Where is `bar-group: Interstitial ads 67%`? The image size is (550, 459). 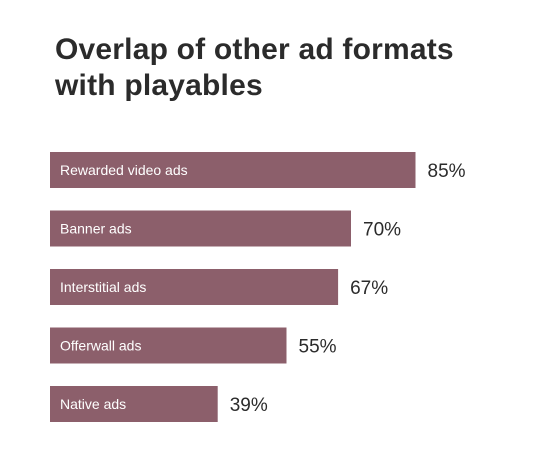 bar-group: Interstitial ads 67% is located at coordinates (219, 287).